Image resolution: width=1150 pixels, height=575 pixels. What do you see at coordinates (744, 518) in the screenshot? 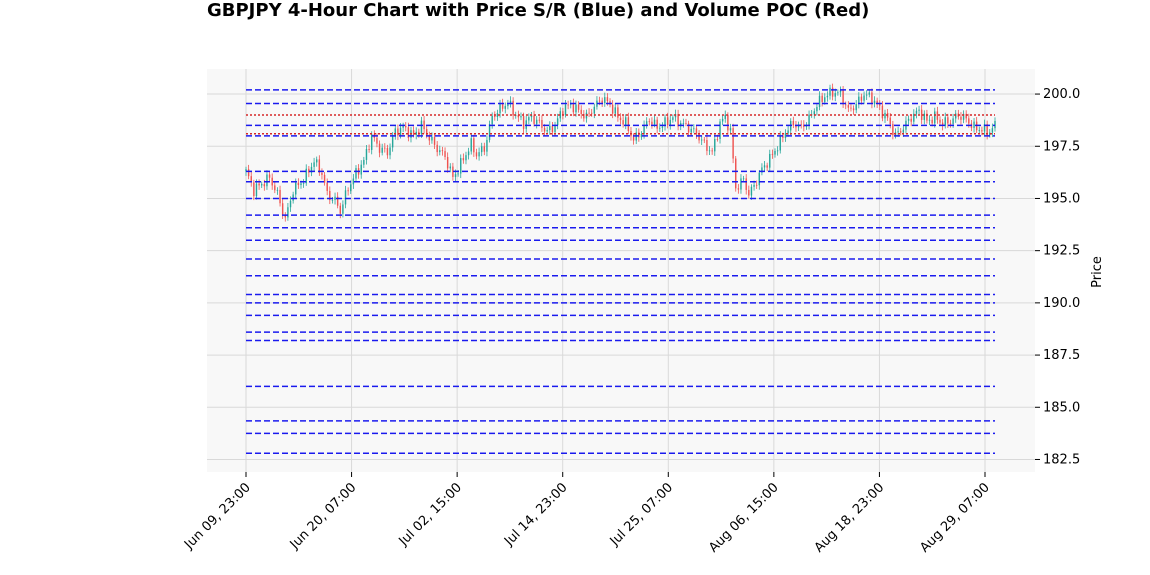
I see `x-tick-label: Aug 06, 15:00` at bounding box center [744, 518].